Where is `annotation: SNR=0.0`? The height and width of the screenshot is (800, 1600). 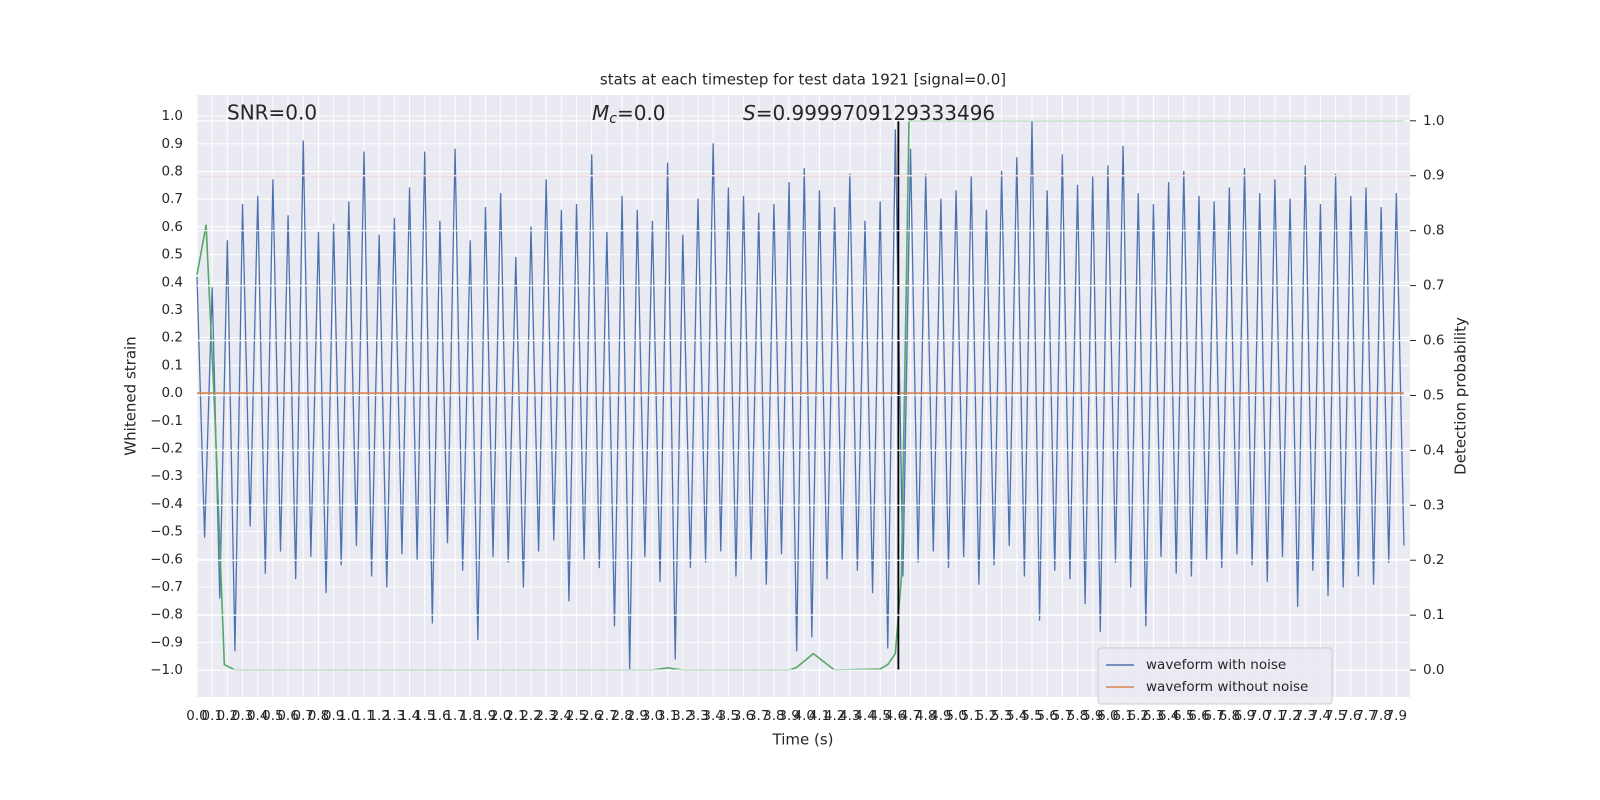 annotation: SNR=0.0 is located at coordinates (272, 113).